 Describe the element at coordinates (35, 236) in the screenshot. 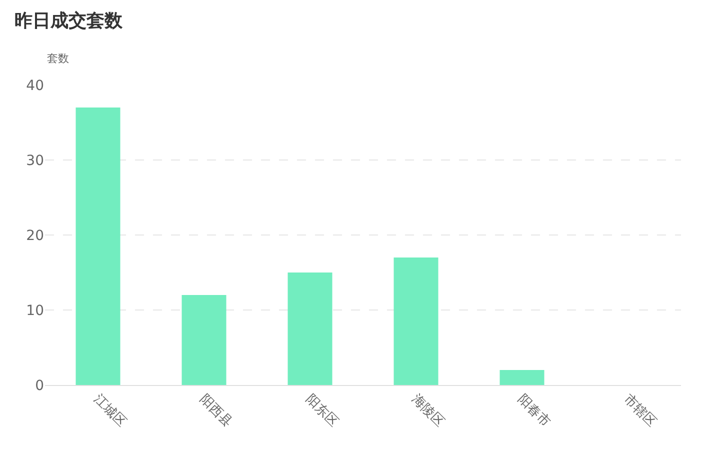

I see `y-tick-label: 20` at that location.